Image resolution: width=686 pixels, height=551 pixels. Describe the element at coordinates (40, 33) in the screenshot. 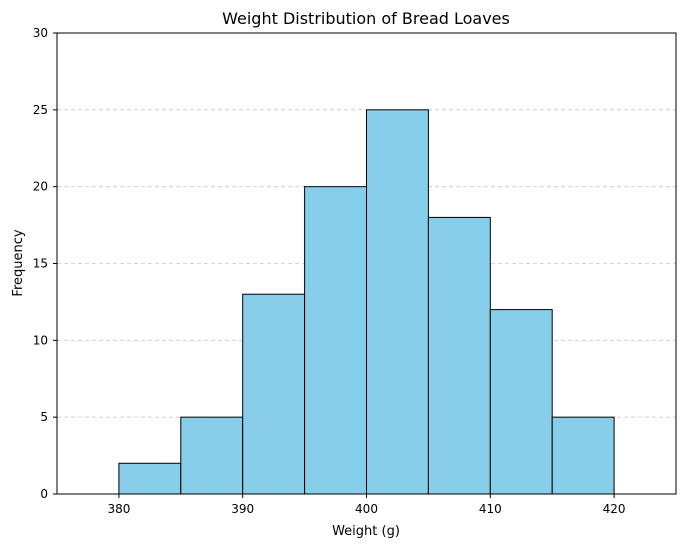

I see `y-tick-label-30: 30` at that location.